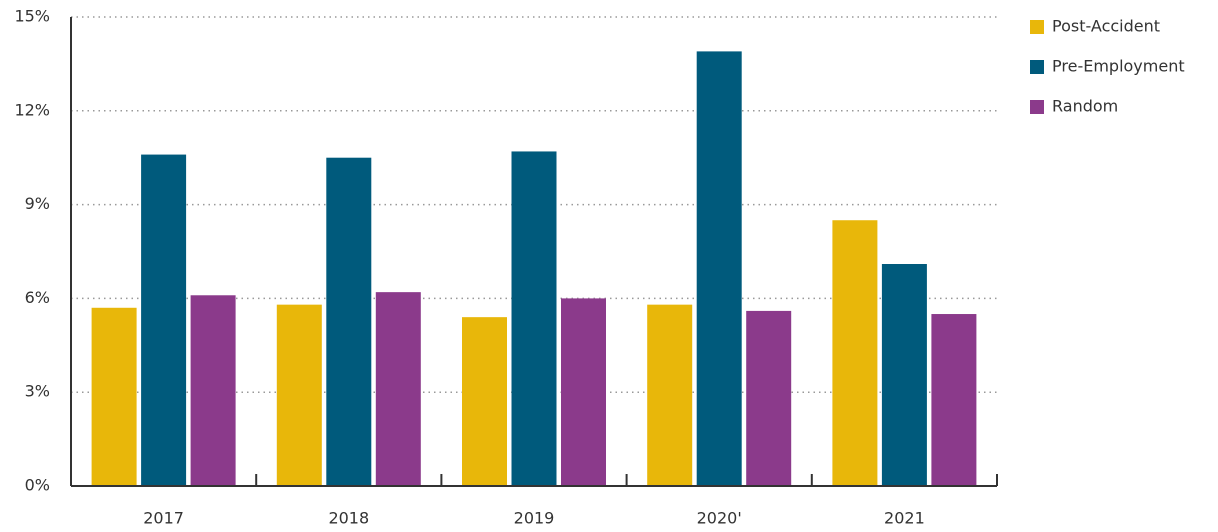 The width and height of the screenshot is (1218, 532). Describe the element at coordinates (1106, 26) in the screenshot. I see `legend-label: Post-Accident` at that location.